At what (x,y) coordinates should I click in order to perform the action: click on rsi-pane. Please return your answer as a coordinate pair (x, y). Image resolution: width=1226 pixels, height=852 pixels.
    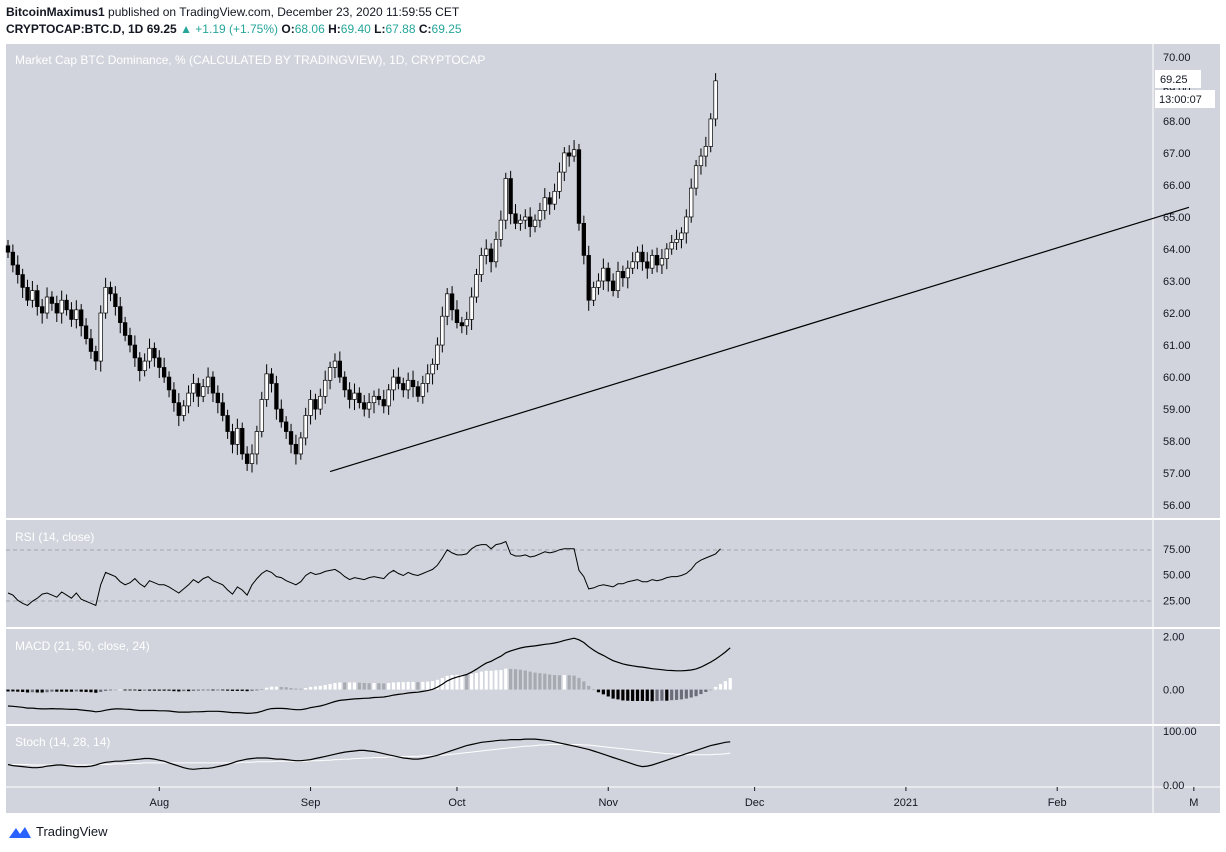
    Looking at the image, I should click on (579, 573).